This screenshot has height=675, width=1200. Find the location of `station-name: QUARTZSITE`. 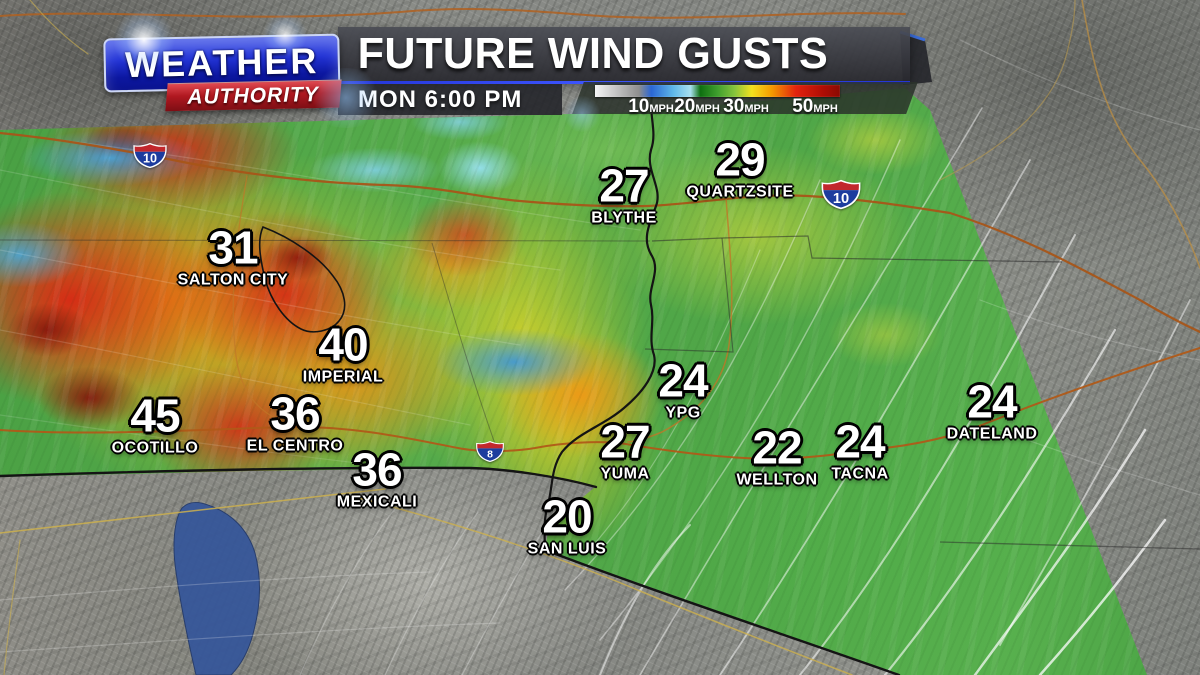

station-name: QUARTZSITE is located at coordinates (740, 192).